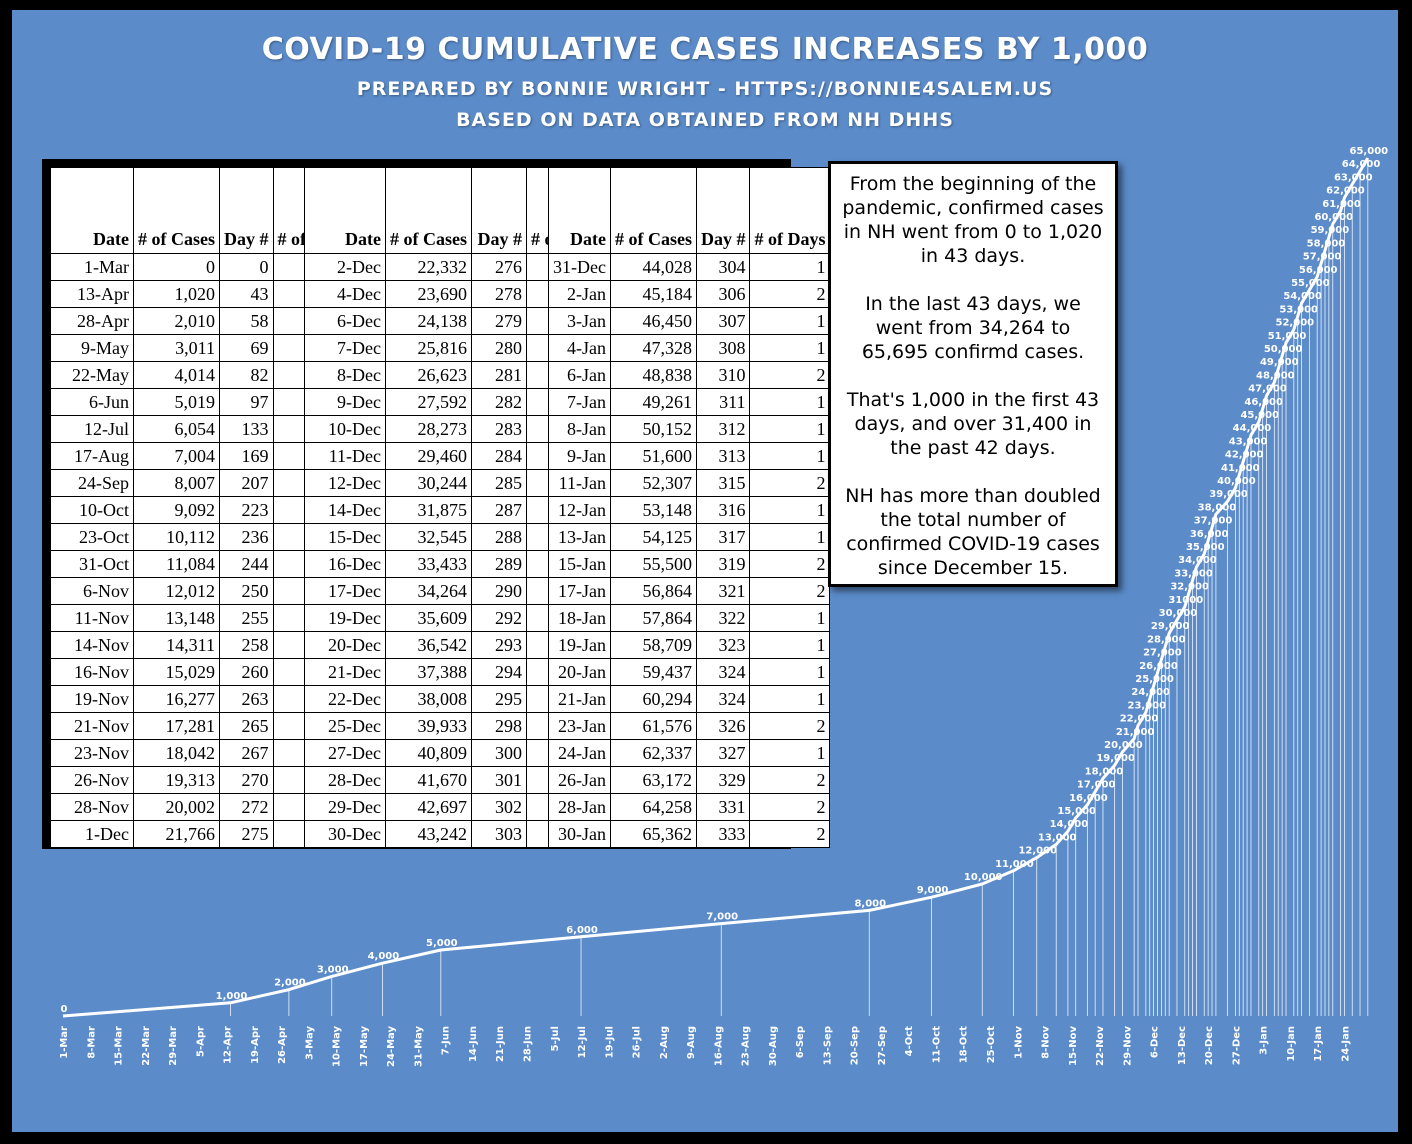 The width and height of the screenshot is (1412, 1144). Describe the element at coordinates (1240, 468) in the screenshot. I see `point-label: 41,000` at that location.